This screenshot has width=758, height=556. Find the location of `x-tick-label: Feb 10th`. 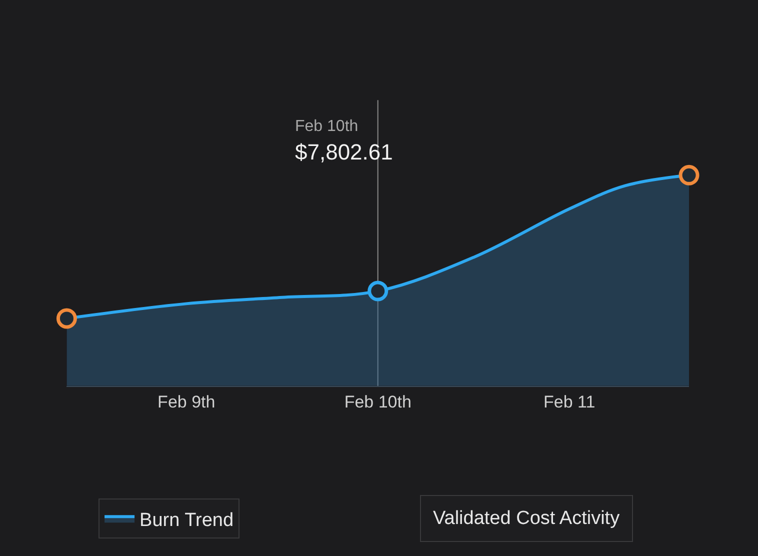

x-tick-label: Feb 10th is located at coordinates (378, 402).